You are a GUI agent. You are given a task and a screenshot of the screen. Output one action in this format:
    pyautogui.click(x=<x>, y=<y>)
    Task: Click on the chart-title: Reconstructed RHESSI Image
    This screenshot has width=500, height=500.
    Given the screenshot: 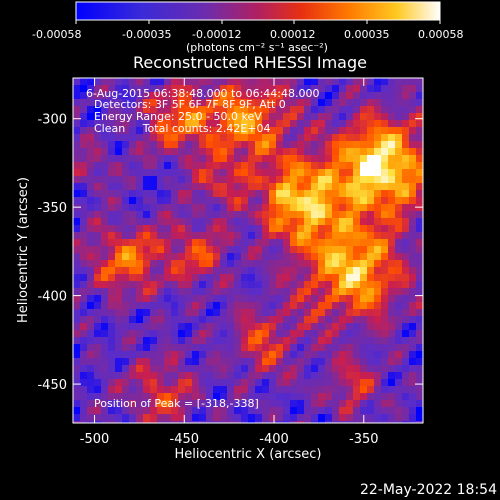 What is the action you would take?
    pyautogui.click(x=250, y=62)
    